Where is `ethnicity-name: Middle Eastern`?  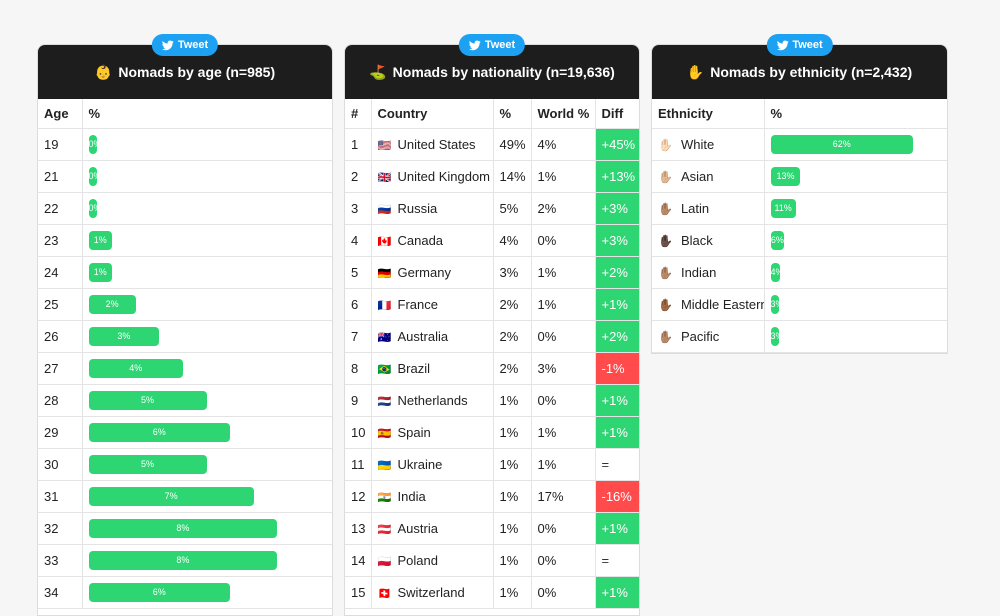 ethnicity-name: Middle Eastern is located at coordinates (722, 304).